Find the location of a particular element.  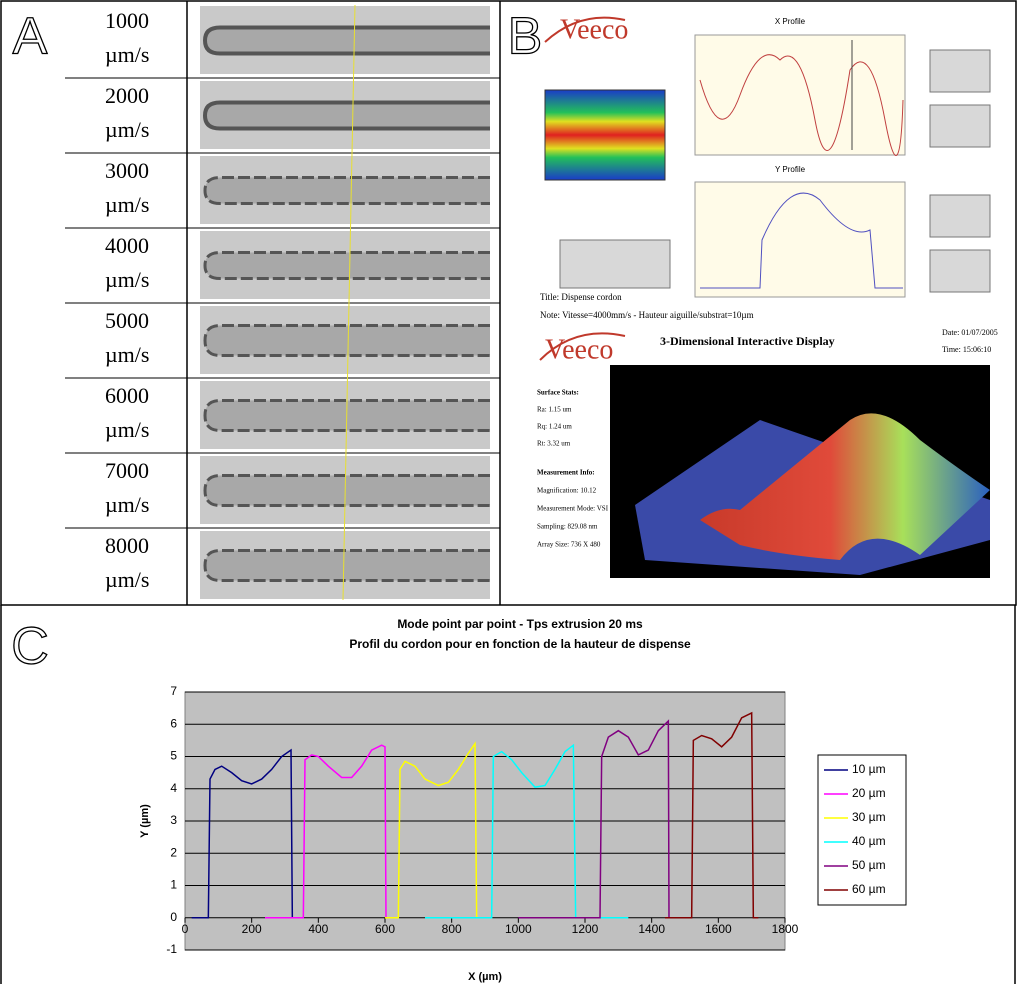

panel-letter: B is located at coordinates (525, 37).